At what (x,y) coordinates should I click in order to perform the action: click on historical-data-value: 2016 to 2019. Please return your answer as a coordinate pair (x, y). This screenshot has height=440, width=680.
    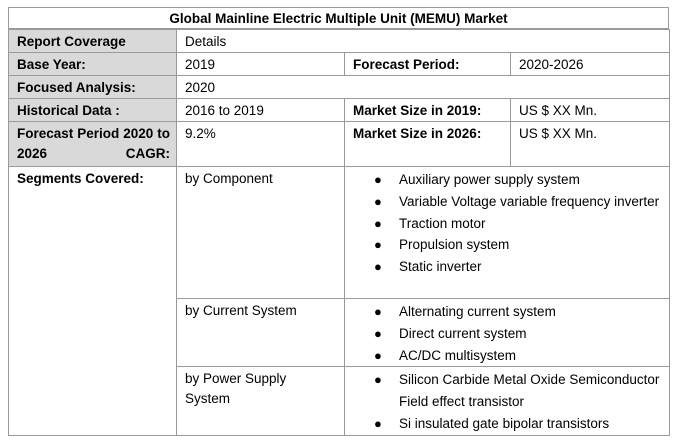
    Looking at the image, I should click on (260, 110).